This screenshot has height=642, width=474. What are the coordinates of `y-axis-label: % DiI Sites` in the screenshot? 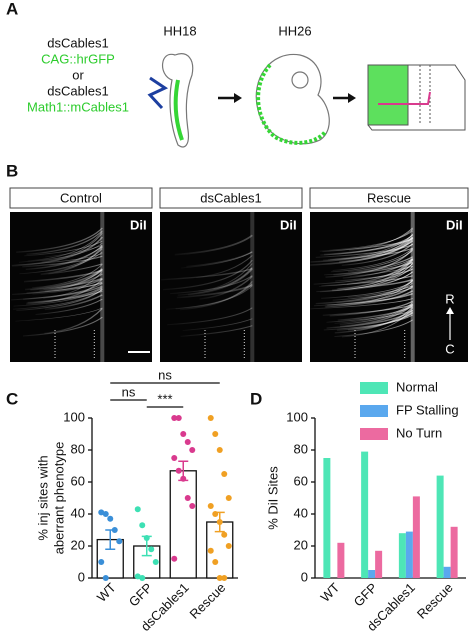 It's located at (272, 498).